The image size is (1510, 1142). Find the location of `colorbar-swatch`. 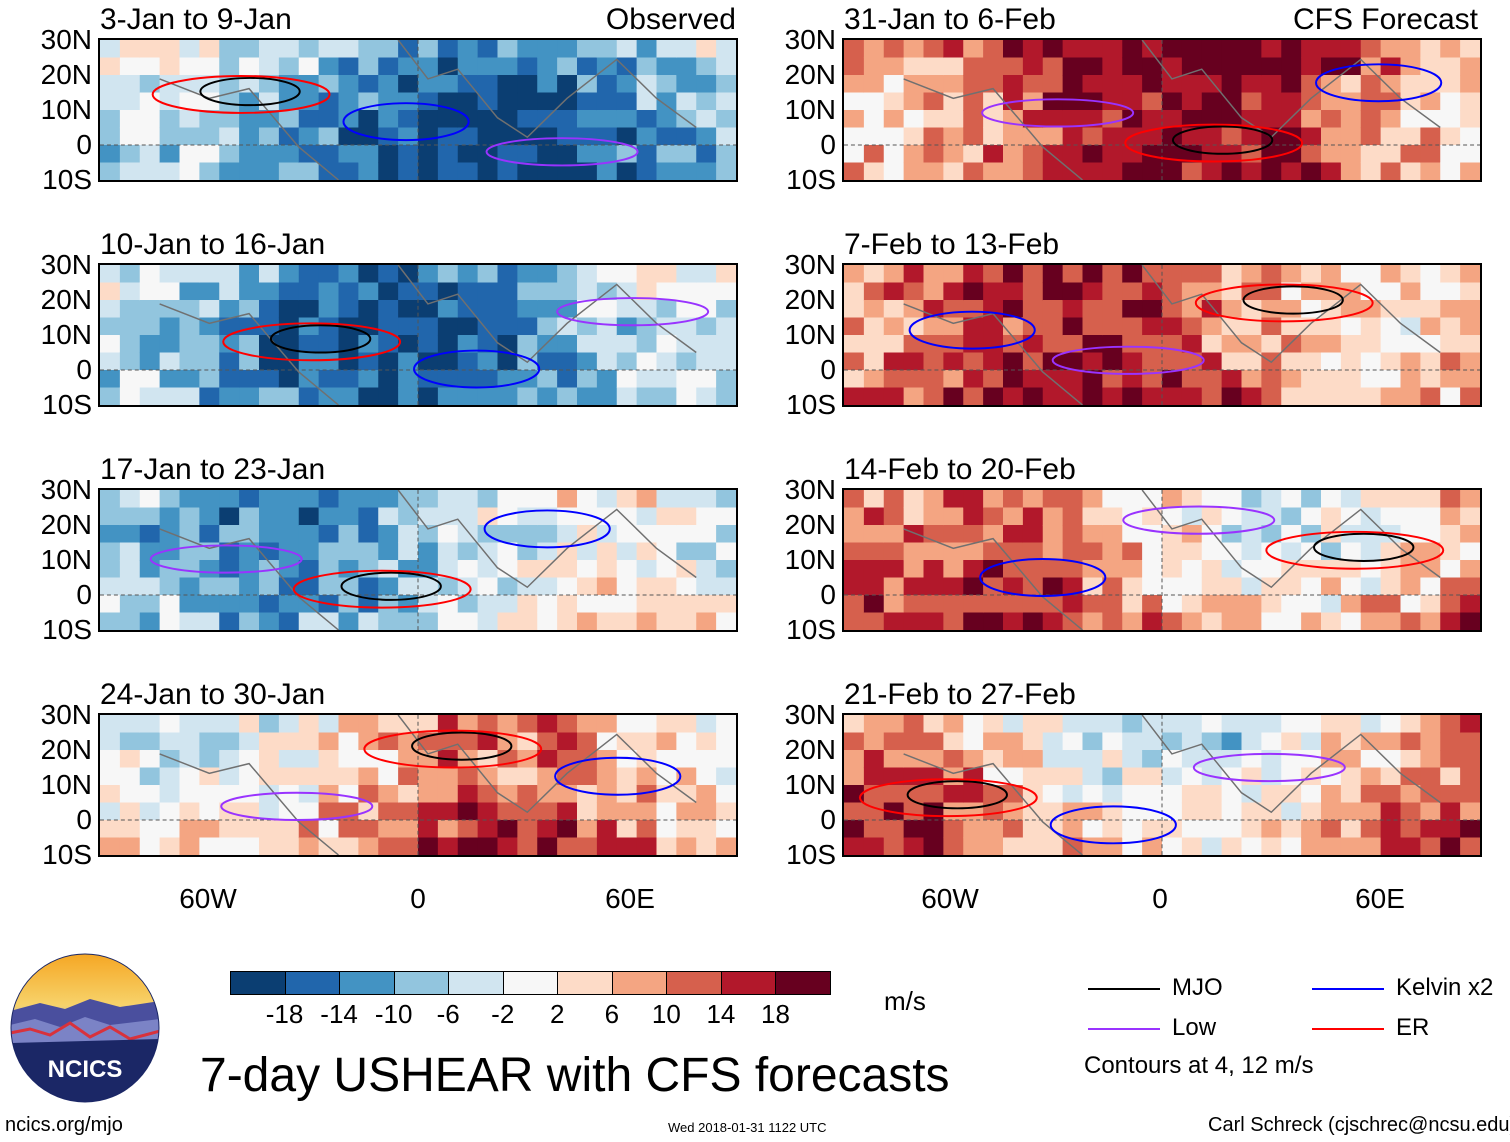

colorbar-swatch is located at coordinates (530, 983).